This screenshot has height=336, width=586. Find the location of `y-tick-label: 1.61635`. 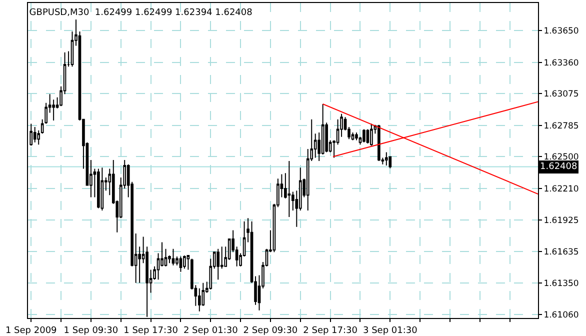

y-tick-label: 1.61635 is located at coordinates (561, 253).